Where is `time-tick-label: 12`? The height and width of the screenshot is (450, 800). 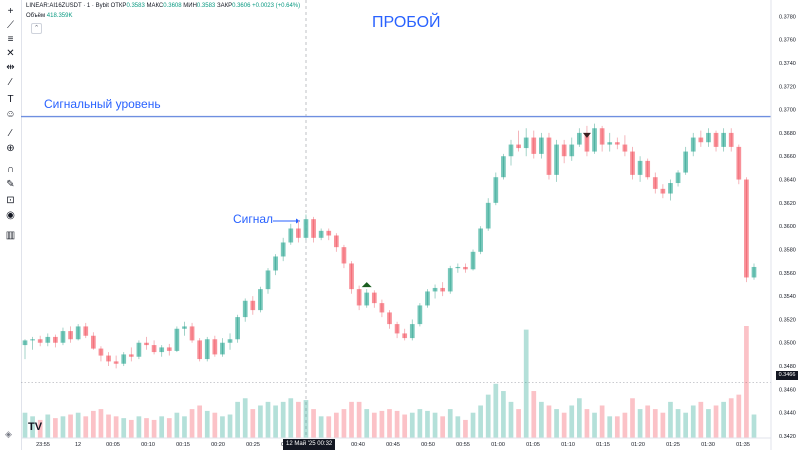
time-tick-label: 12 is located at coordinates (78, 445).